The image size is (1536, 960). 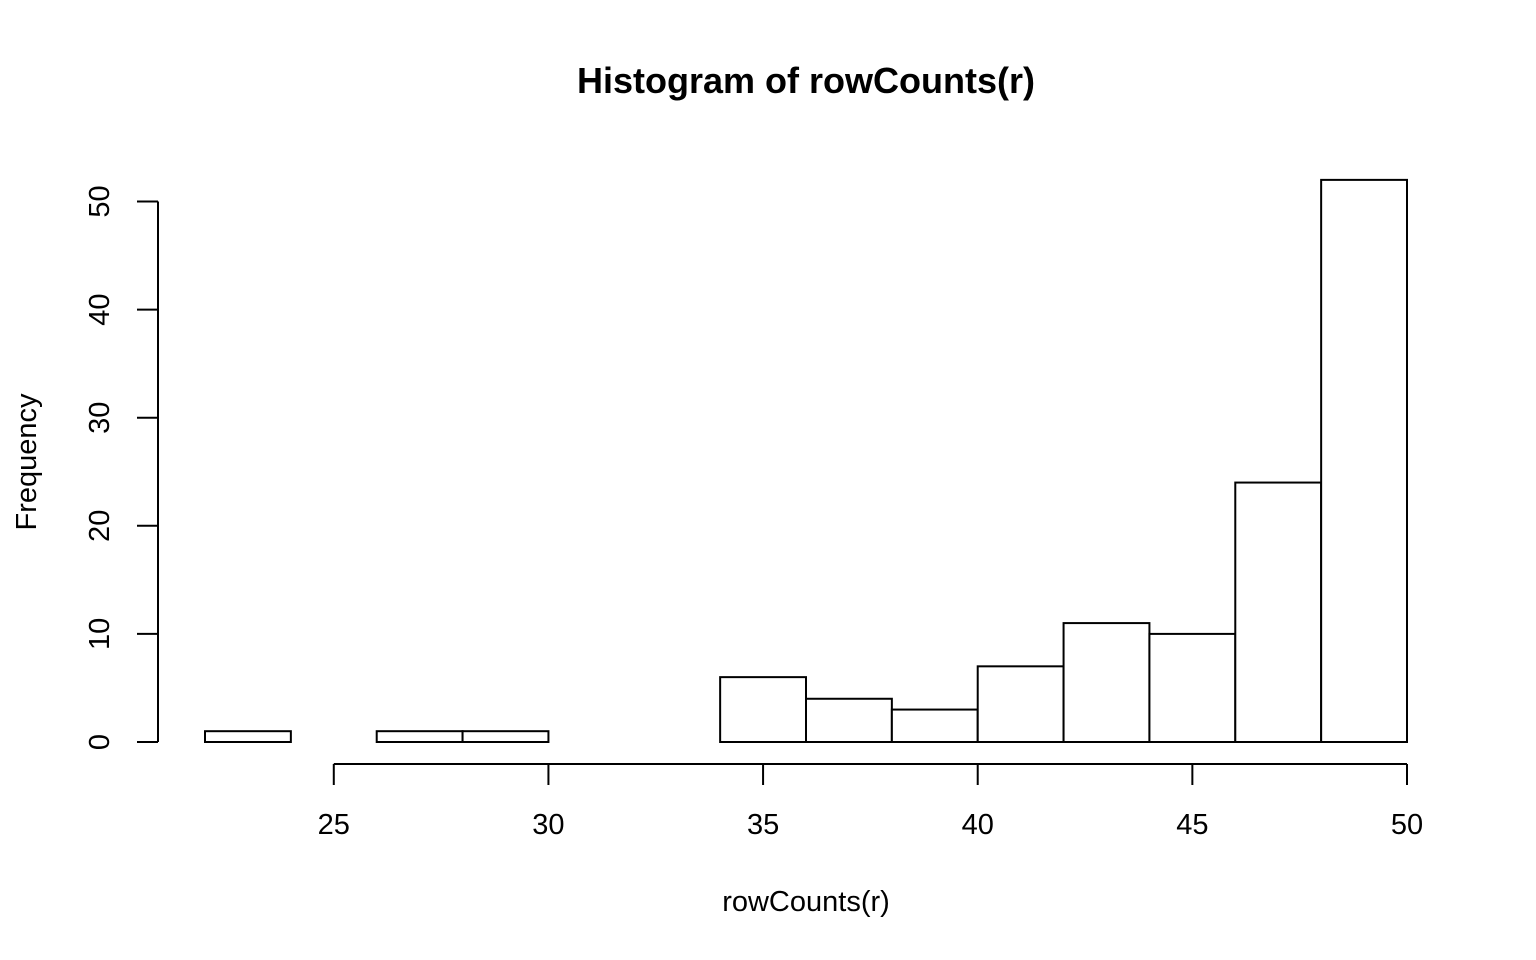 I want to click on x-tick-label-30: 30, so click(x=548, y=825).